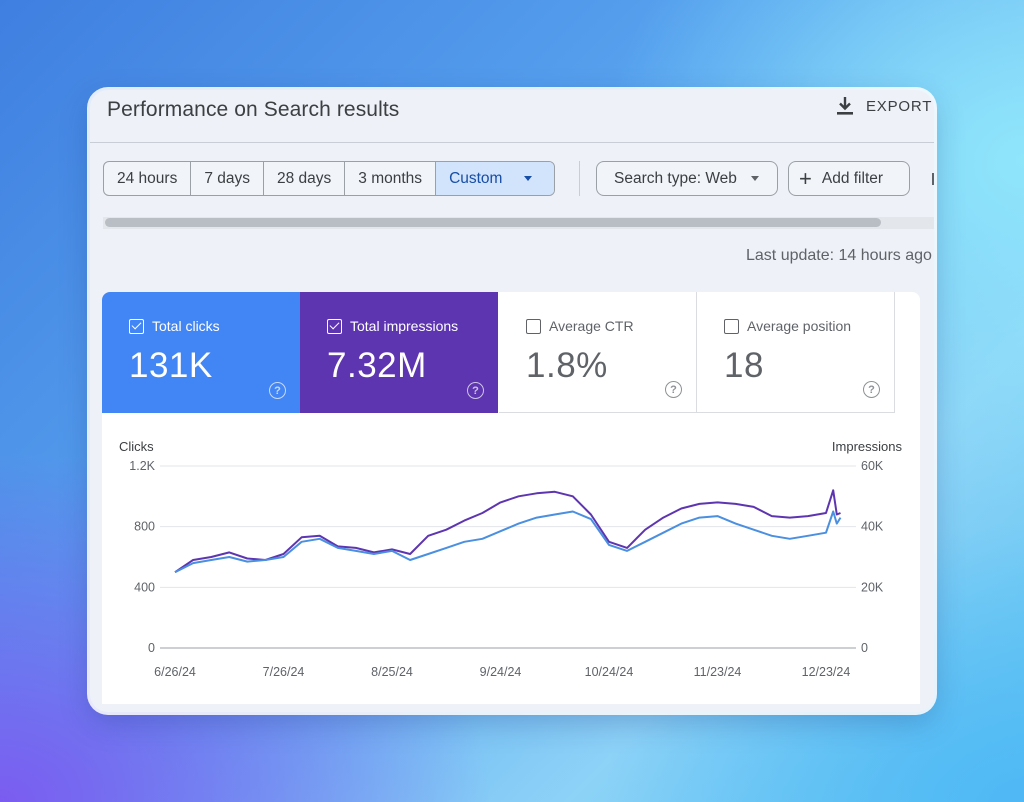  I want to click on range-28-days: 28 days, so click(305, 178).